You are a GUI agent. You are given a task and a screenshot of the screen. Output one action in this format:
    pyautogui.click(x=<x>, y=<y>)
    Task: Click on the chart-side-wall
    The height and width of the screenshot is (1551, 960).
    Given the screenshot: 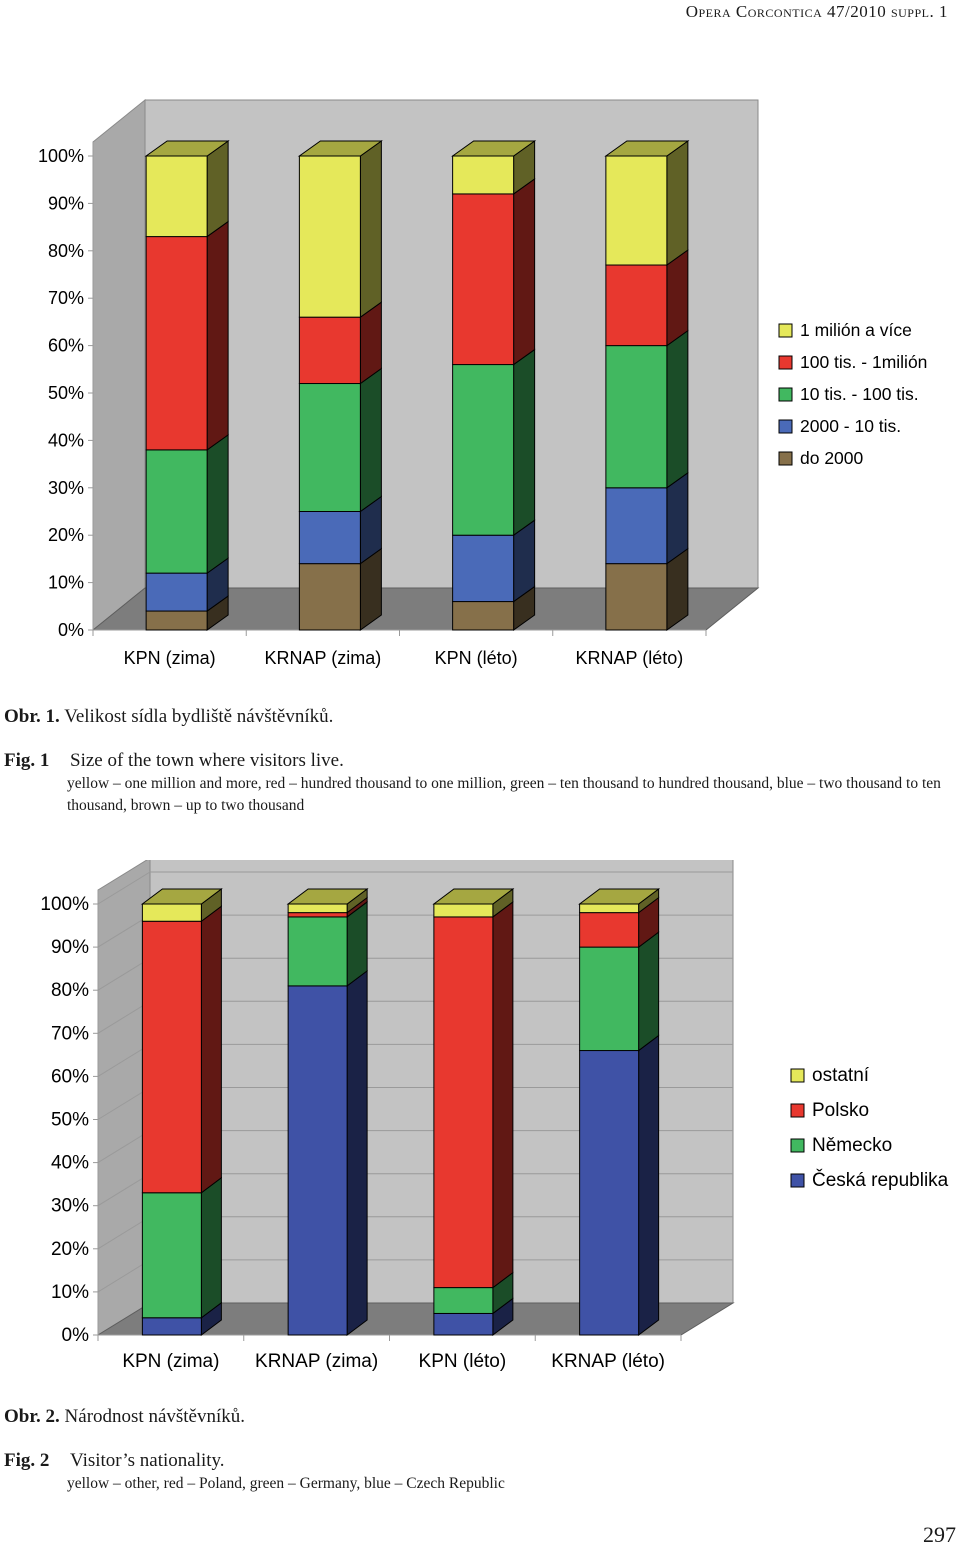 What is the action you would take?
    pyautogui.click(x=119, y=365)
    